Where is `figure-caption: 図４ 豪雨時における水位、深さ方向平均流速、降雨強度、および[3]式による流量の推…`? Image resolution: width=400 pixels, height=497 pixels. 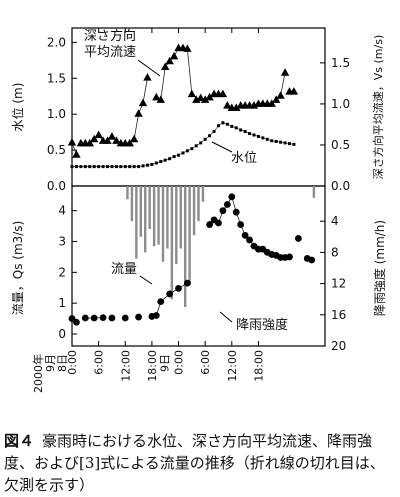
figure-caption: 図４ 豪雨時における水位、深さ方向平均流速、降雨強度、および[3]式による流量の推… is located at coordinates (199, 463).